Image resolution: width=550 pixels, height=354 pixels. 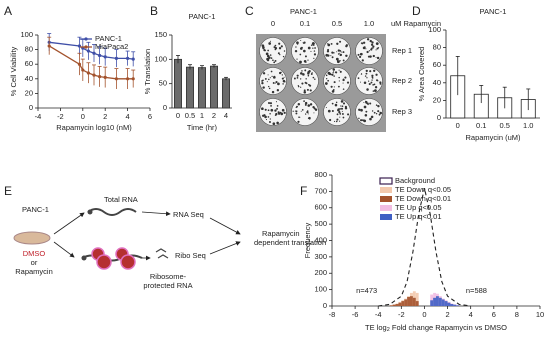 I want to click on y-tick-label: 100, so click(x=160, y=58).